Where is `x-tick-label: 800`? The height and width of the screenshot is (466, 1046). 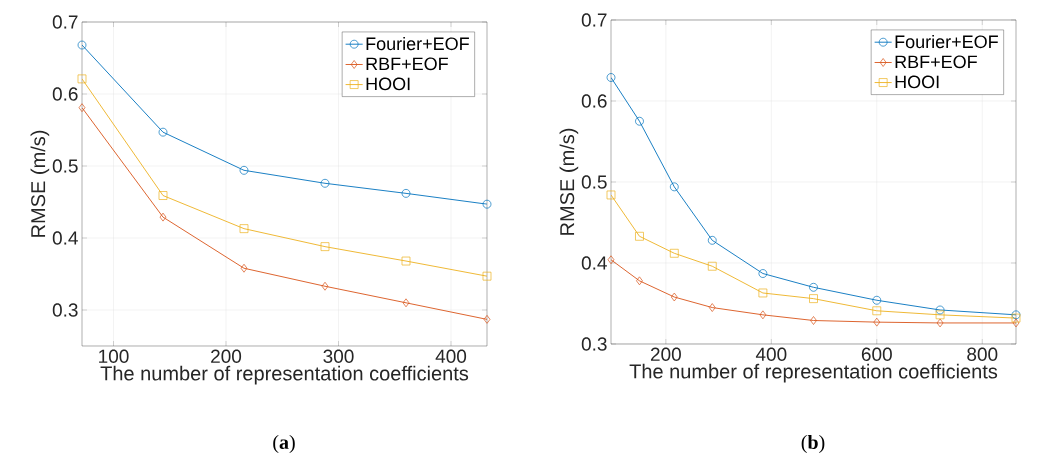
x-tick-label: 800 is located at coordinates (982, 354).